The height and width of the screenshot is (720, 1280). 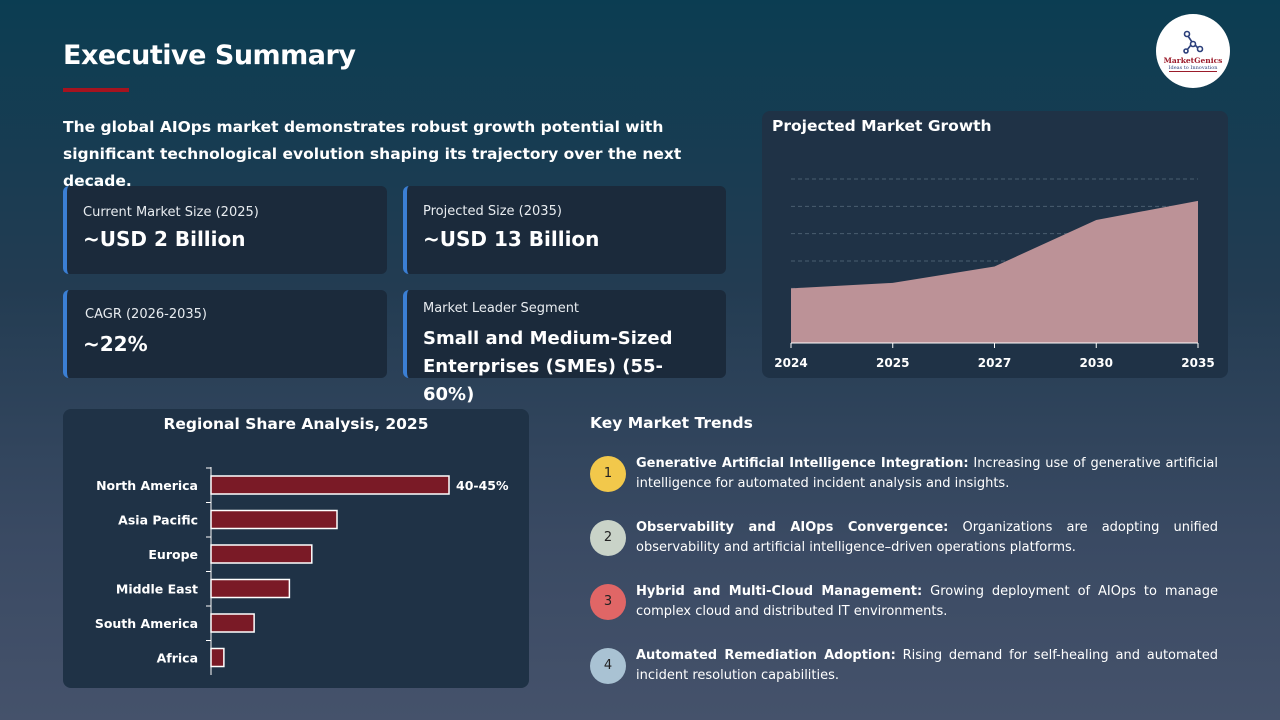 I want to click on category-label: Asia Pacific, so click(x=158, y=520).